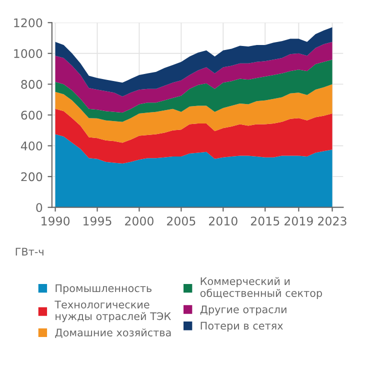  Describe the element at coordinates (56, 221) in the screenshot. I see `x-tick-label: 1990` at that location.